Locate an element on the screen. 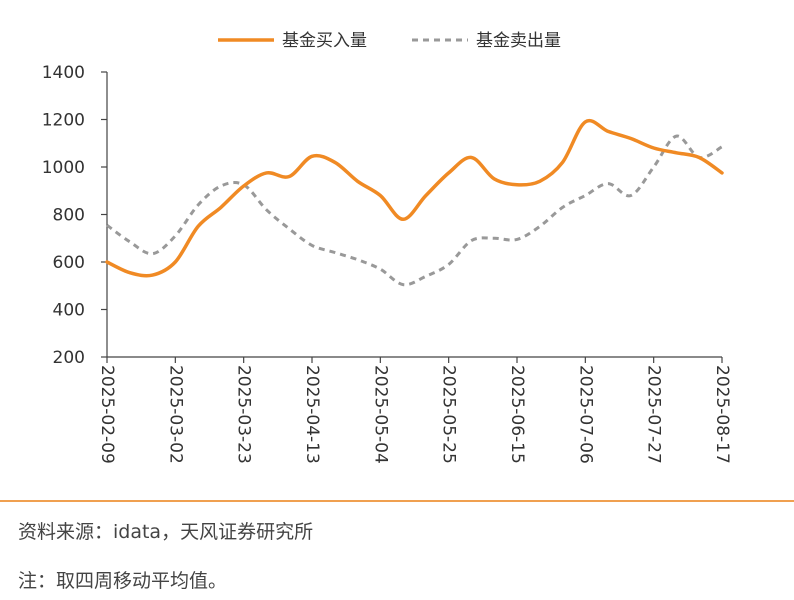 Image resolution: width=794 pixels, height=600 pixels. y-tick-label: 200 is located at coordinates (69, 358).